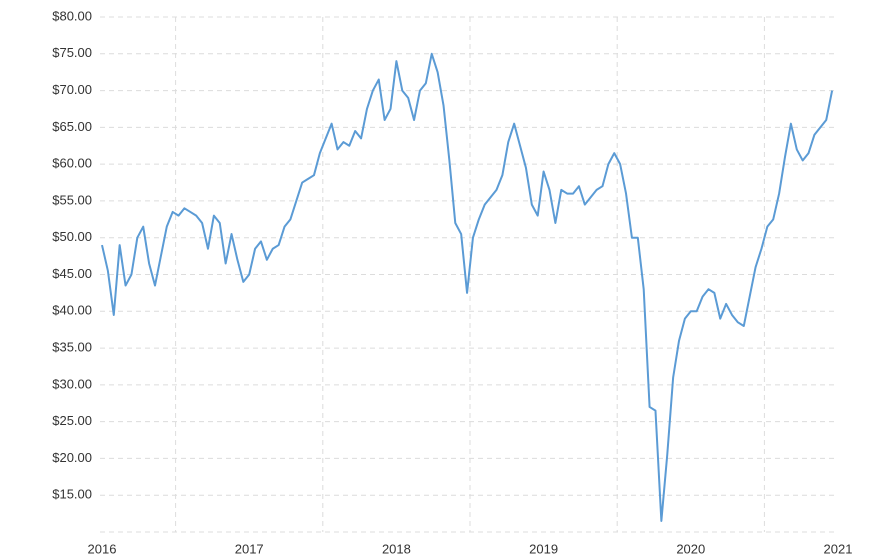 The width and height of the screenshot is (888, 560). I want to click on y-tick-label: $40.00, so click(72, 310).